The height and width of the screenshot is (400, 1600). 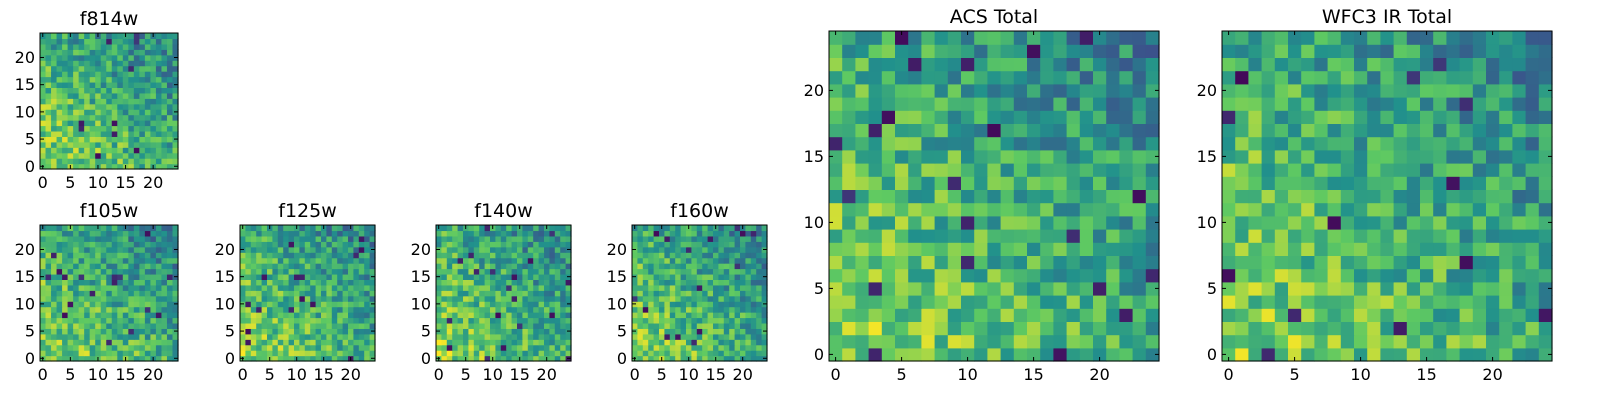 What do you see at coordinates (426, 358) in the screenshot?
I see `y-tick-label: 0` at bounding box center [426, 358].